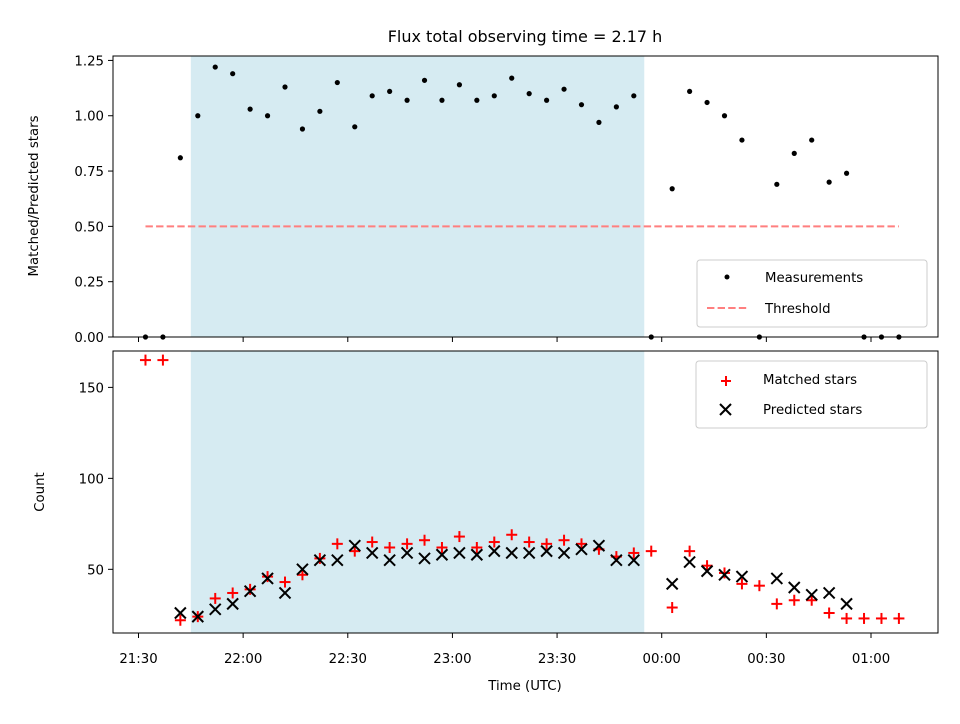 The height and width of the screenshot is (724, 960). Describe the element at coordinates (810, 380) in the screenshot. I see `legend-matched-label: Matched stars` at that location.